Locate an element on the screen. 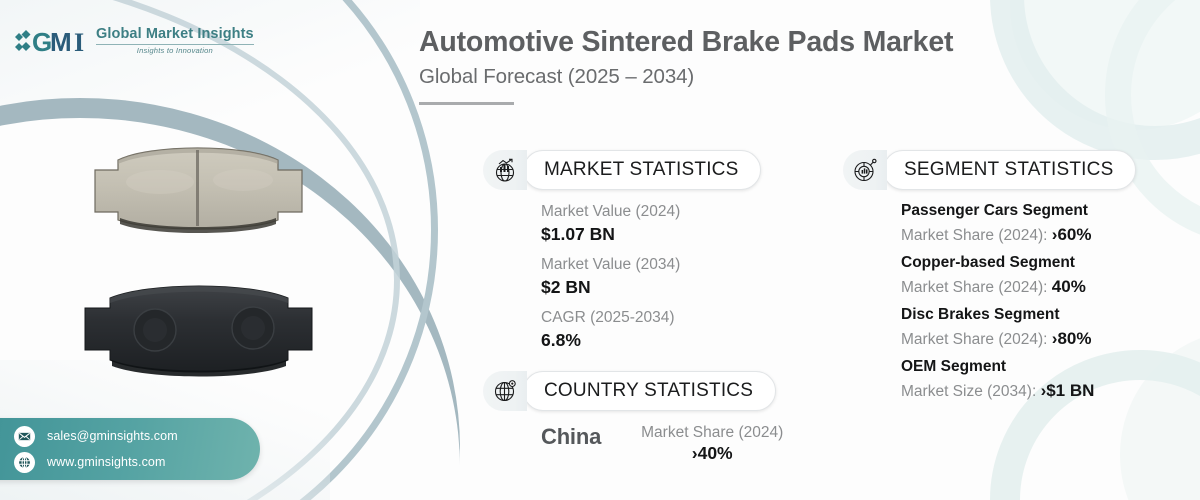  envelope-icon is located at coordinates (24, 436).